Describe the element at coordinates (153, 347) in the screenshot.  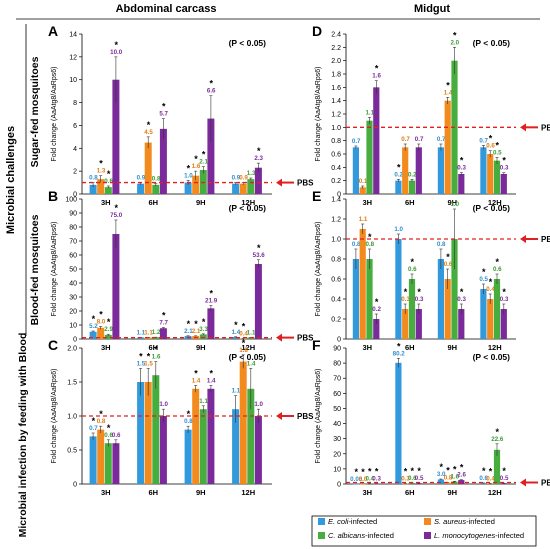
I see `x-tick-label: 6H` at that location.